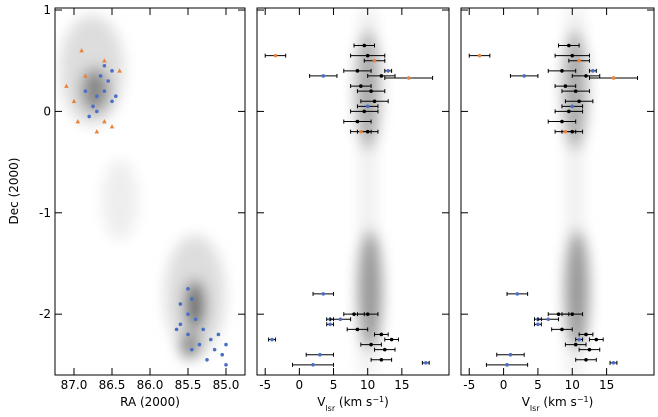 Image resolution: width=658 pixels, height=417 pixels. What do you see at coordinates (112, 385) in the screenshot?
I see `x-tick-label: 86.5` at bounding box center [112, 385].